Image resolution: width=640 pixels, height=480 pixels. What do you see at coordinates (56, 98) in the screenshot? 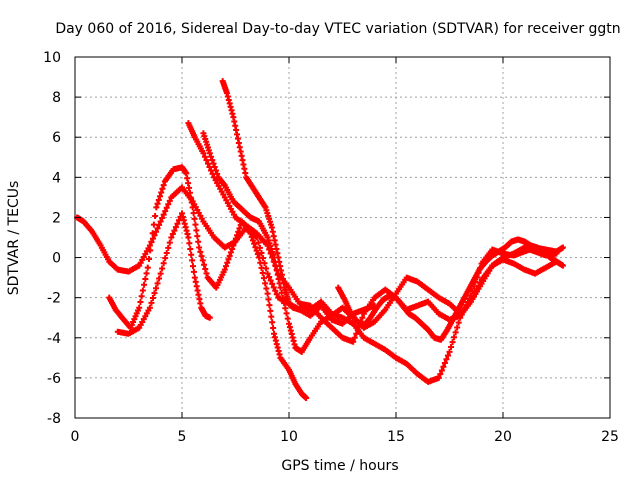
I see `y-tick-label: 8` at bounding box center [56, 98].